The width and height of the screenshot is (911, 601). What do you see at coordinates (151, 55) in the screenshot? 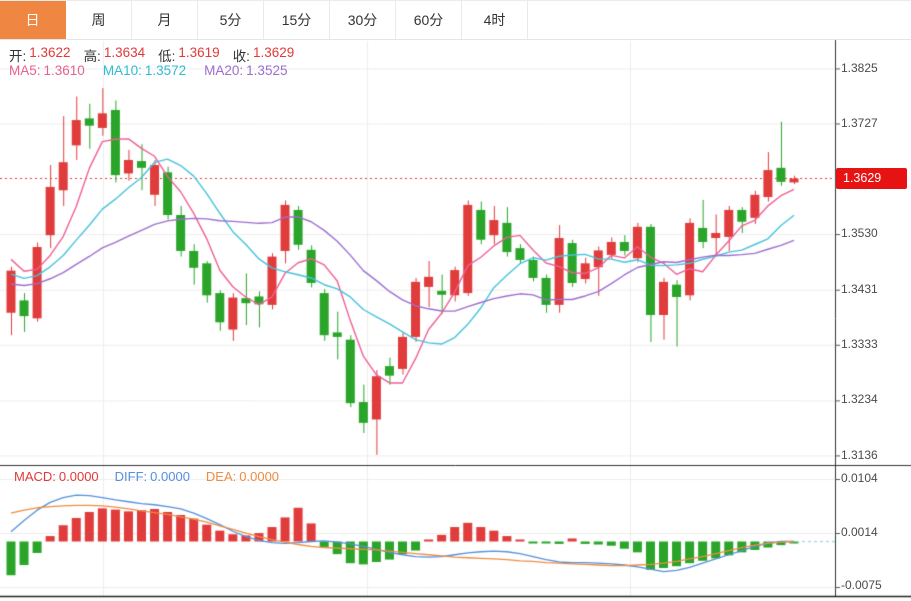
I see `ohlc-legend: 开: 1.3622 高: 1.3634 低: 1.3619 收: 1.3629` at bounding box center [151, 55].